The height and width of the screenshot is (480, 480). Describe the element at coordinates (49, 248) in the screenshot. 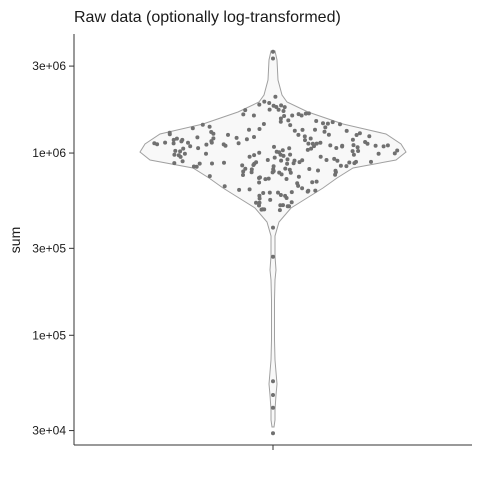

I see `y-tick-label-2: 3e+05` at that location.